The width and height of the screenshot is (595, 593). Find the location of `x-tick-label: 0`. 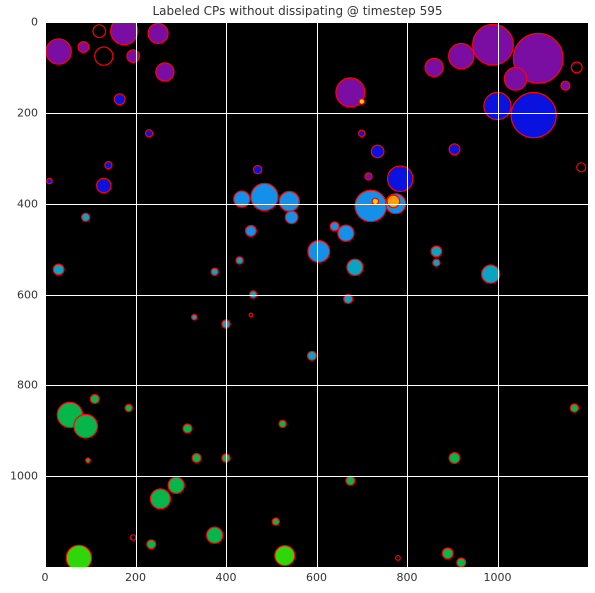

x-tick-label: 0 is located at coordinates (45, 577).